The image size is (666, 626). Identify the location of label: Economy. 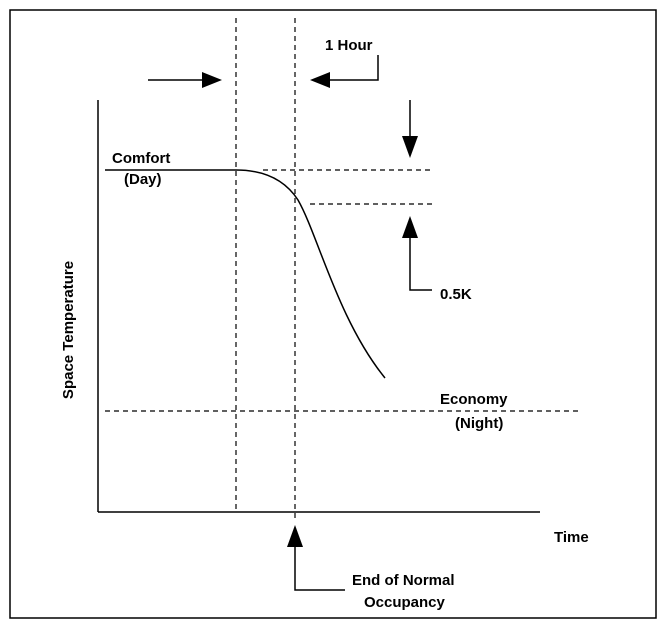
(474, 399).